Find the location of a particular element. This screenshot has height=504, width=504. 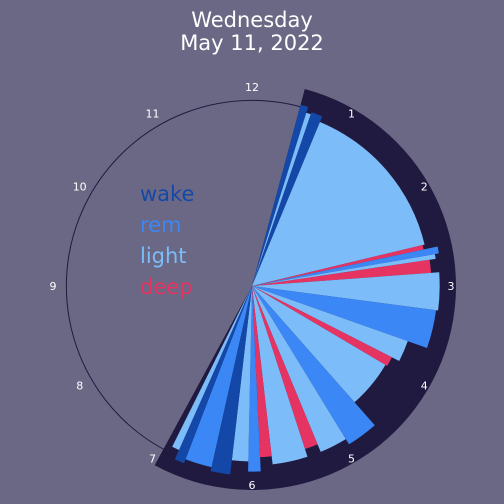

hour-label: 6 is located at coordinates (252, 485).